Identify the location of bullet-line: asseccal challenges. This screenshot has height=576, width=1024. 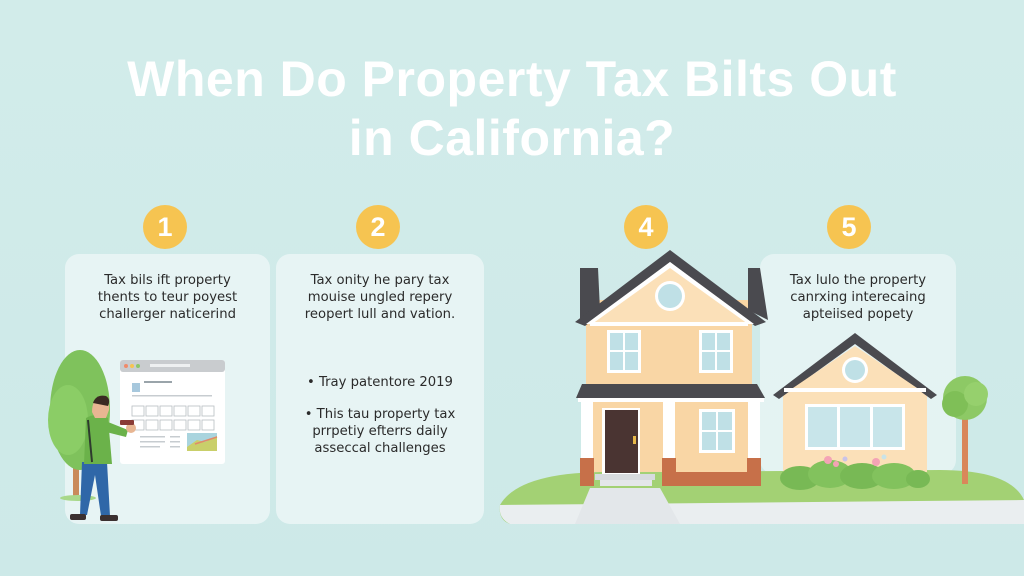
(380, 448).